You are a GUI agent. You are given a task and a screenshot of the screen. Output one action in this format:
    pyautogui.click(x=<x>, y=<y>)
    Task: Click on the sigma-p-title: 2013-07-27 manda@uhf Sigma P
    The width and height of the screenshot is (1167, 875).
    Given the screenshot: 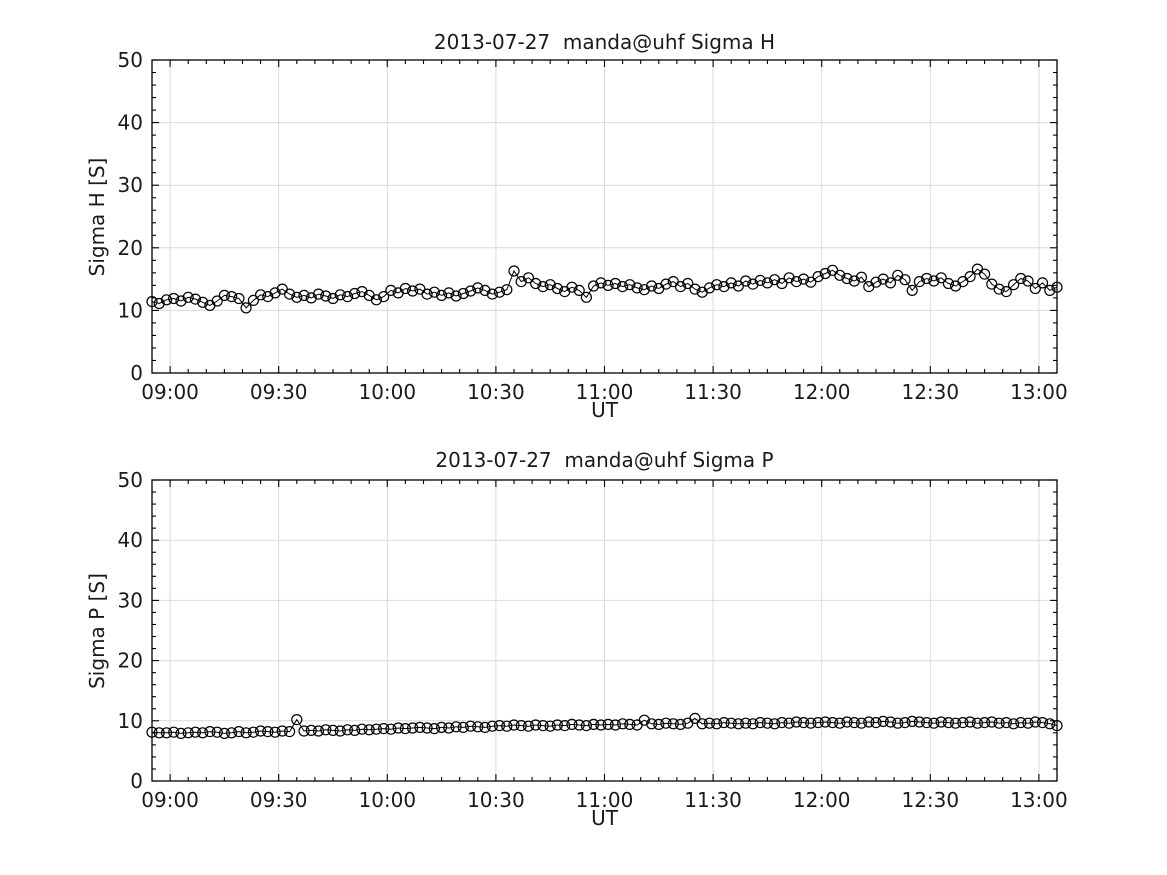 What is the action you would take?
    pyautogui.click(x=604, y=460)
    